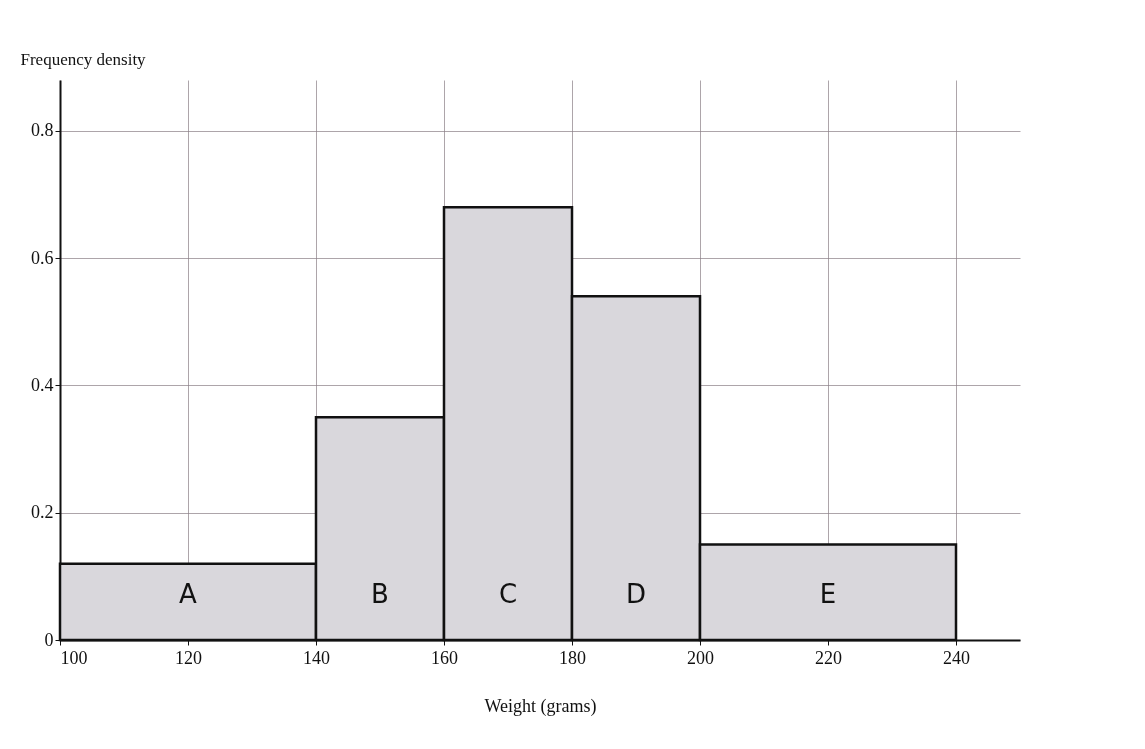 The height and width of the screenshot is (749, 1145). Describe the element at coordinates (42, 130) in the screenshot. I see `y-tick-label: 0.8` at that location.